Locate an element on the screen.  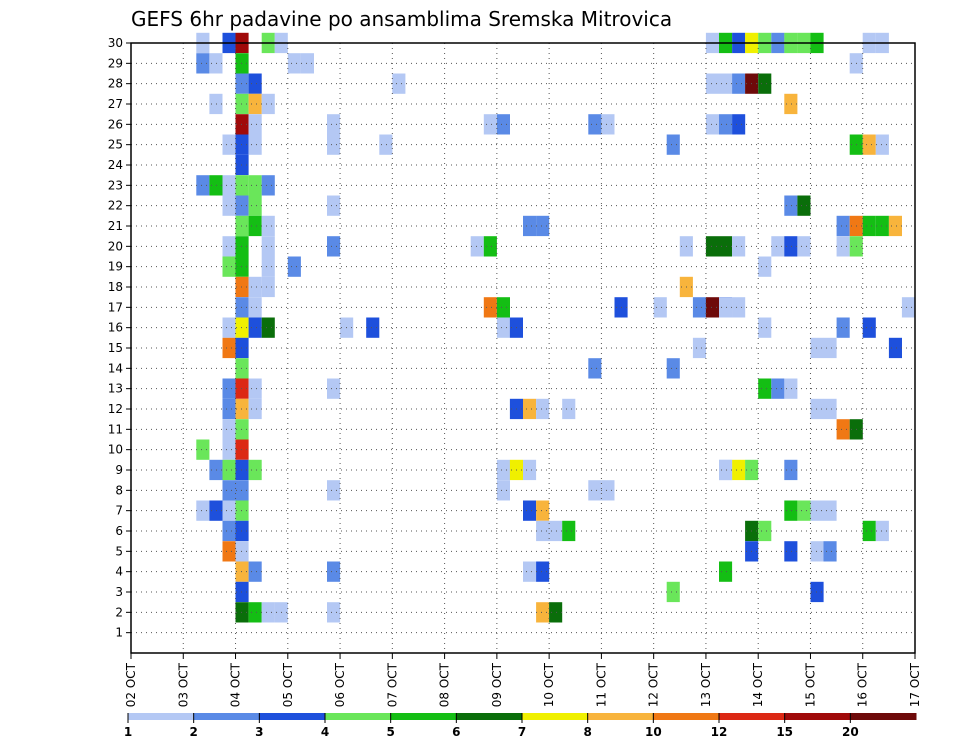
colorbar-label: 15 is located at coordinates (784, 732).